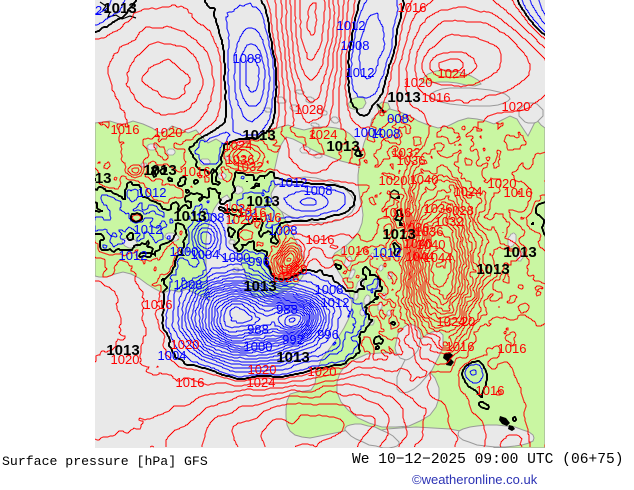 The image size is (634, 490). Describe the element at coordinates (98, 178) in the screenshot. I see `svg-text: 013` at that location.